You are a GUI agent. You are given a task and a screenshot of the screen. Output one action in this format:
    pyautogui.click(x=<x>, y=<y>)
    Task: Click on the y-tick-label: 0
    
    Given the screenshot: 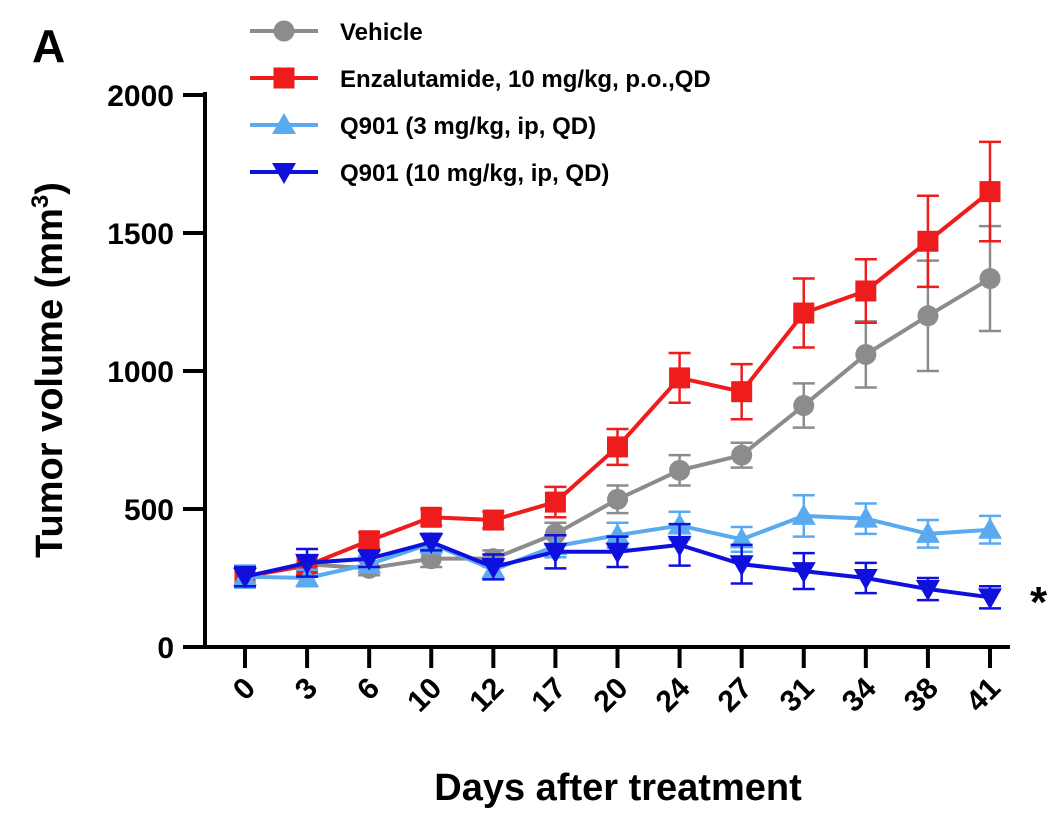 What is the action you would take?
    pyautogui.click(x=165, y=648)
    